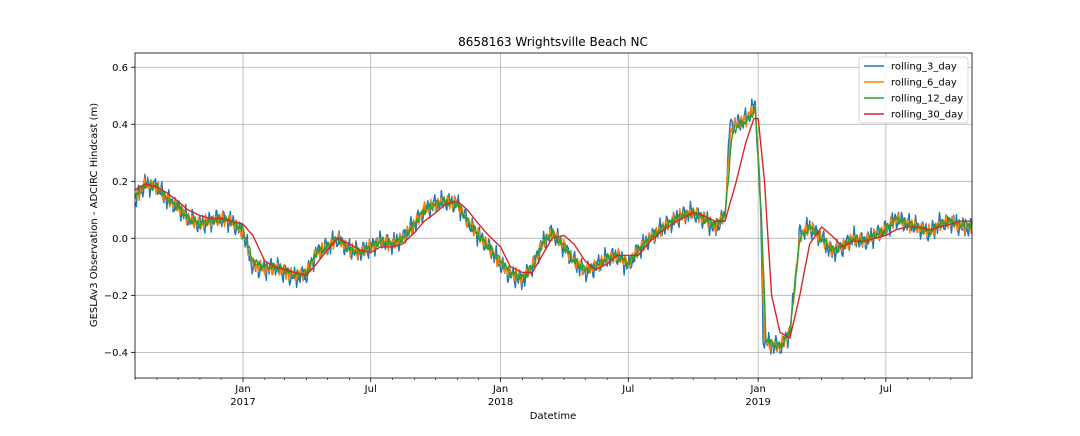  What do you see at coordinates (116, 353) in the screenshot?
I see `y-tick-label: −0.4` at bounding box center [116, 353].